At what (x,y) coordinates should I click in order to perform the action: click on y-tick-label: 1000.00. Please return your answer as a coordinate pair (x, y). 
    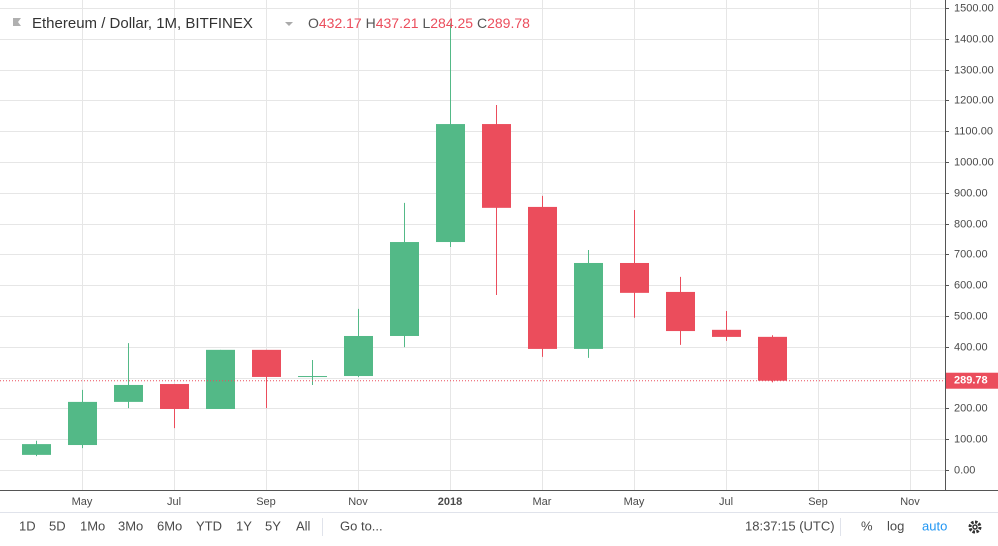
    Looking at the image, I should click on (974, 162).